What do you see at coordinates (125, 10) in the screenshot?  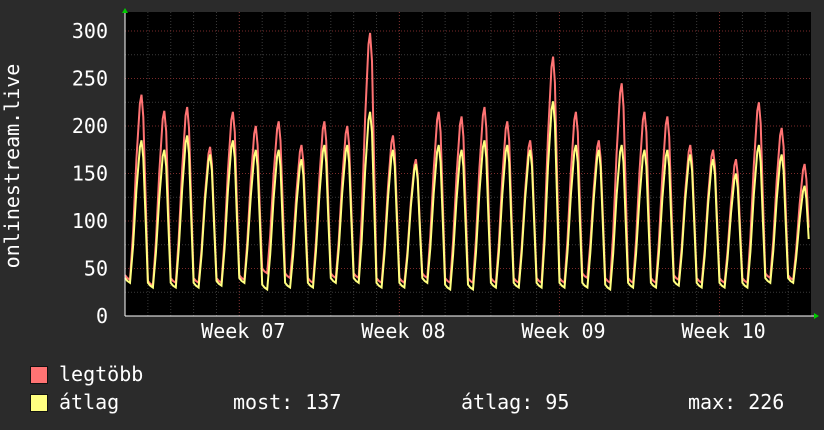 I see `y-axis-arrow-icon` at bounding box center [125, 10].